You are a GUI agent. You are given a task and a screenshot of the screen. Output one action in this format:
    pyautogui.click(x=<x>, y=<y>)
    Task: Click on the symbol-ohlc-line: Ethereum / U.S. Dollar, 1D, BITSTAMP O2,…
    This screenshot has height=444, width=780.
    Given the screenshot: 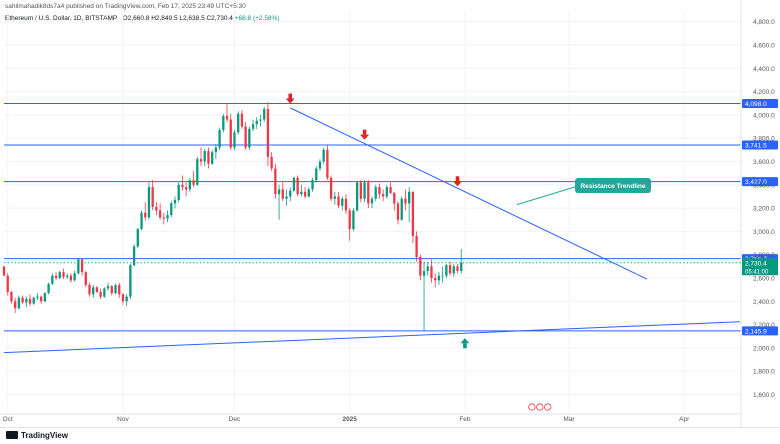 What is the action you would take?
    pyautogui.click(x=142, y=18)
    